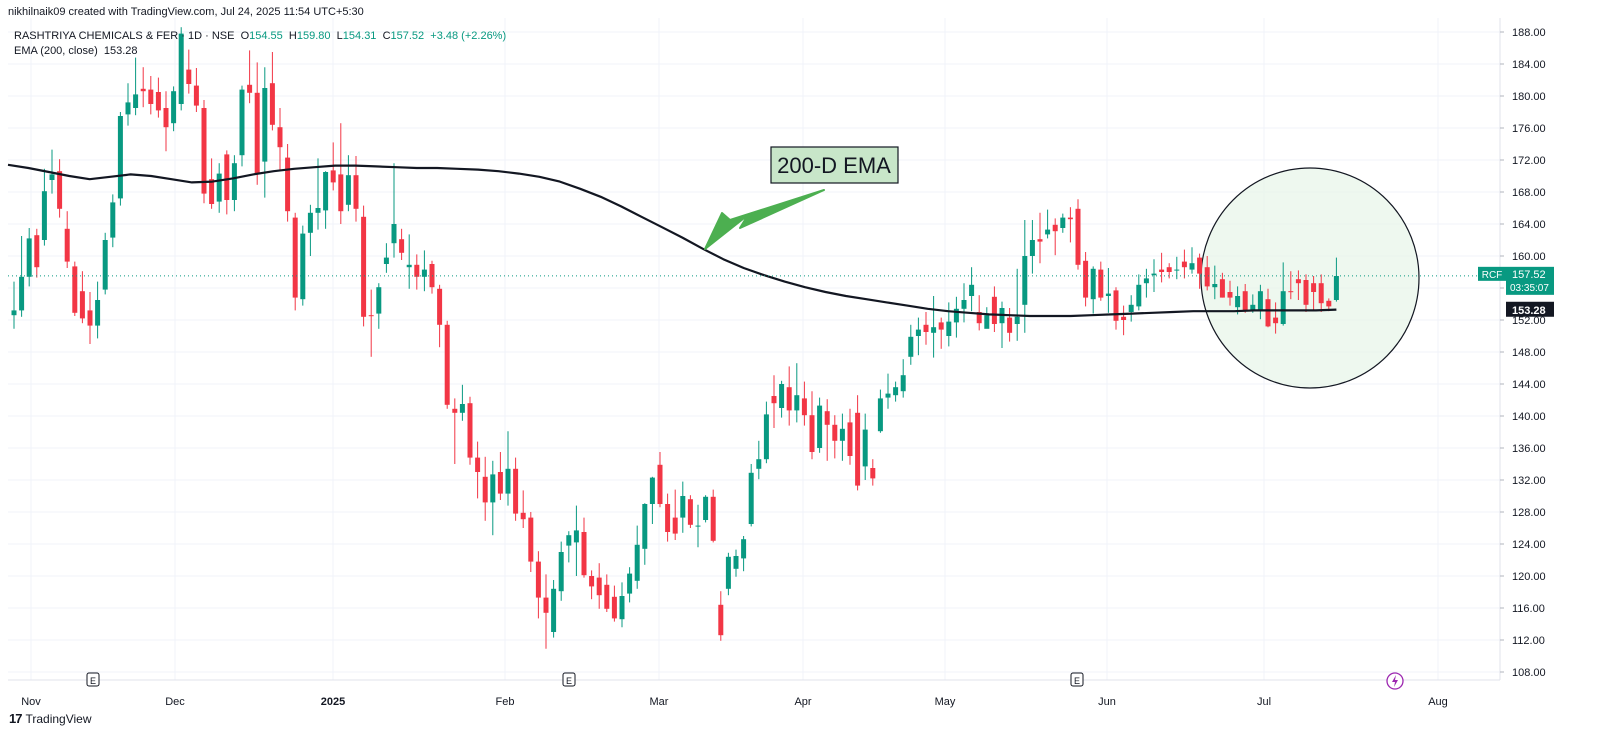 This screenshot has height=753, width=1600. What do you see at coordinates (1516, 280) in the screenshot?
I see `last-price-tag: RCF 157.52 03:35:07` at bounding box center [1516, 280].